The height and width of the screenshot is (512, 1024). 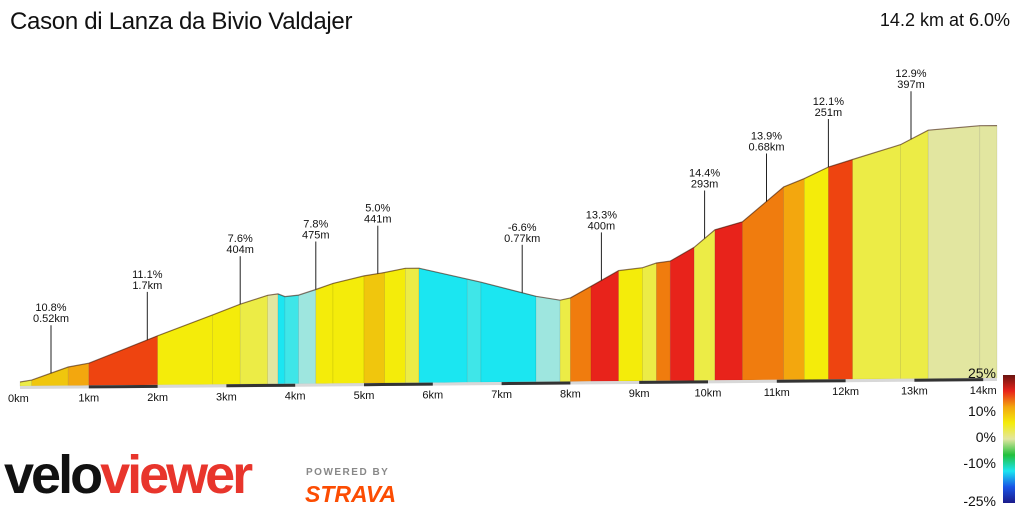 I want to click on powered-by-label: POWERED BY, so click(x=348, y=472).